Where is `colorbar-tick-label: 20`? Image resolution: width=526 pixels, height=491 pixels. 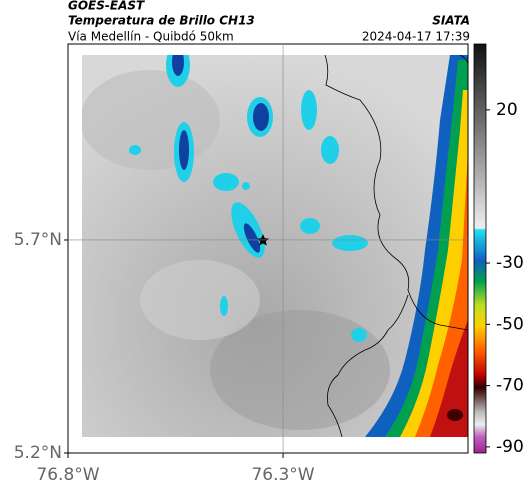 colorbar-tick-label: 20 is located at coordinates (507, 110).